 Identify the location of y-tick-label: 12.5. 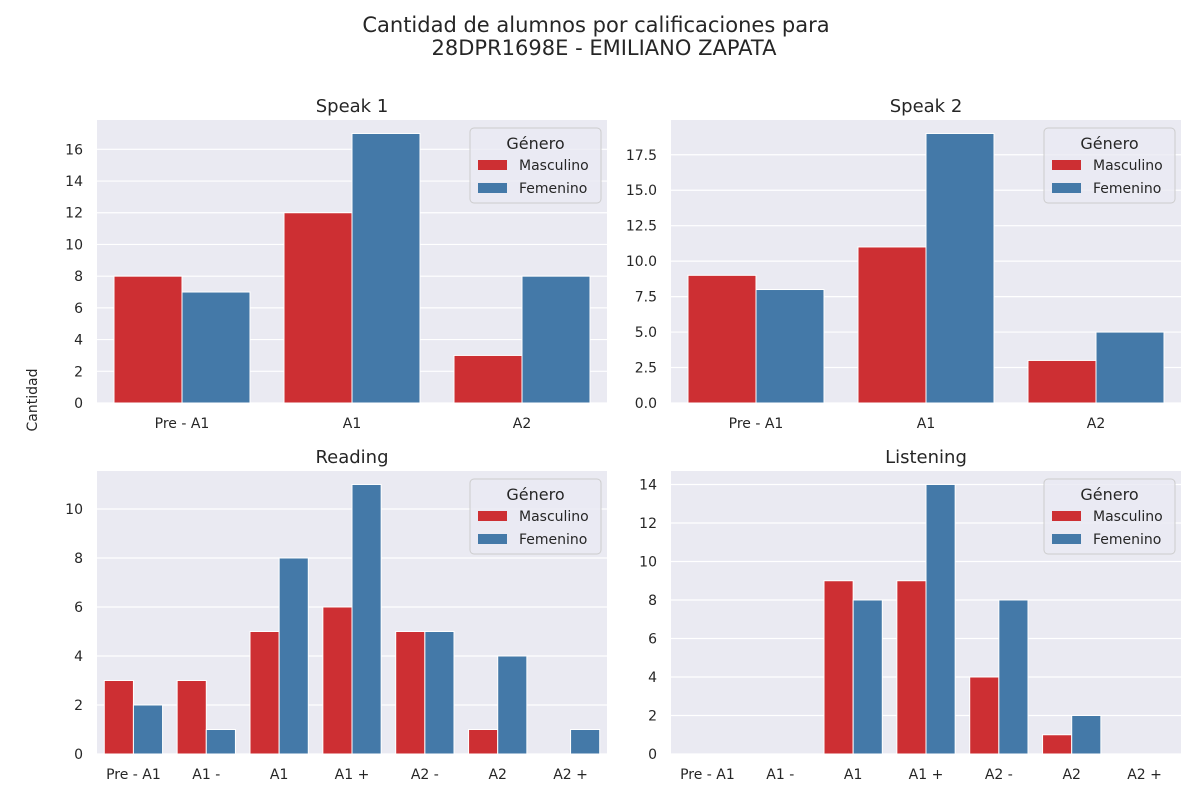
(641, 227).